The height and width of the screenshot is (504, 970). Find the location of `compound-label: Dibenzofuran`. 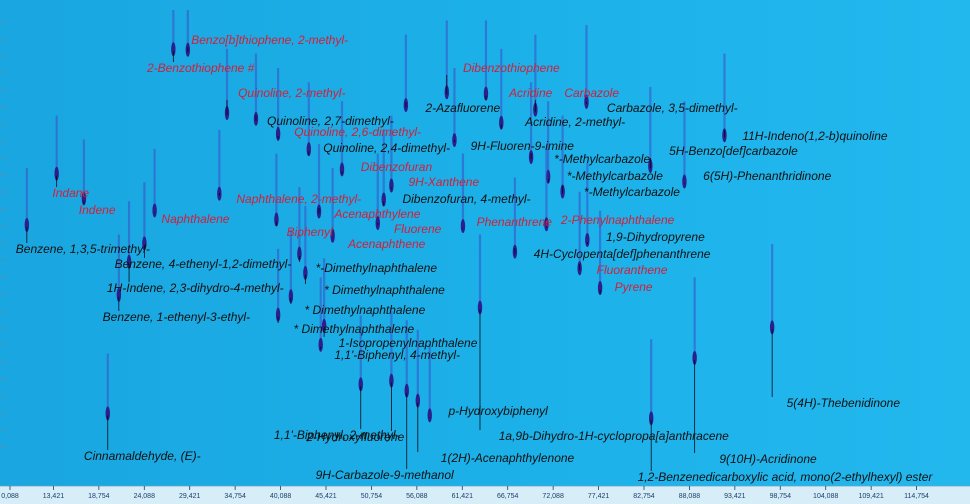

compound-label: Dibenzofuran is located at coordinates (397, 167).